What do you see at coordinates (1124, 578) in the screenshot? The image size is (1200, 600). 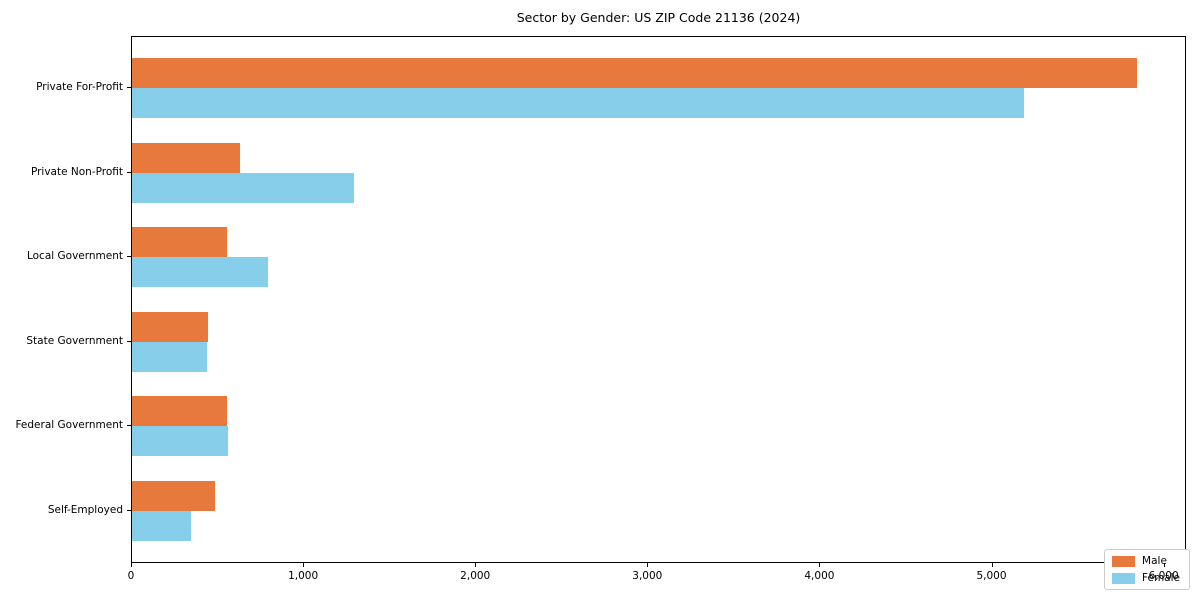 I see `legend-swatch-female` at bounding box center [1124, 578].